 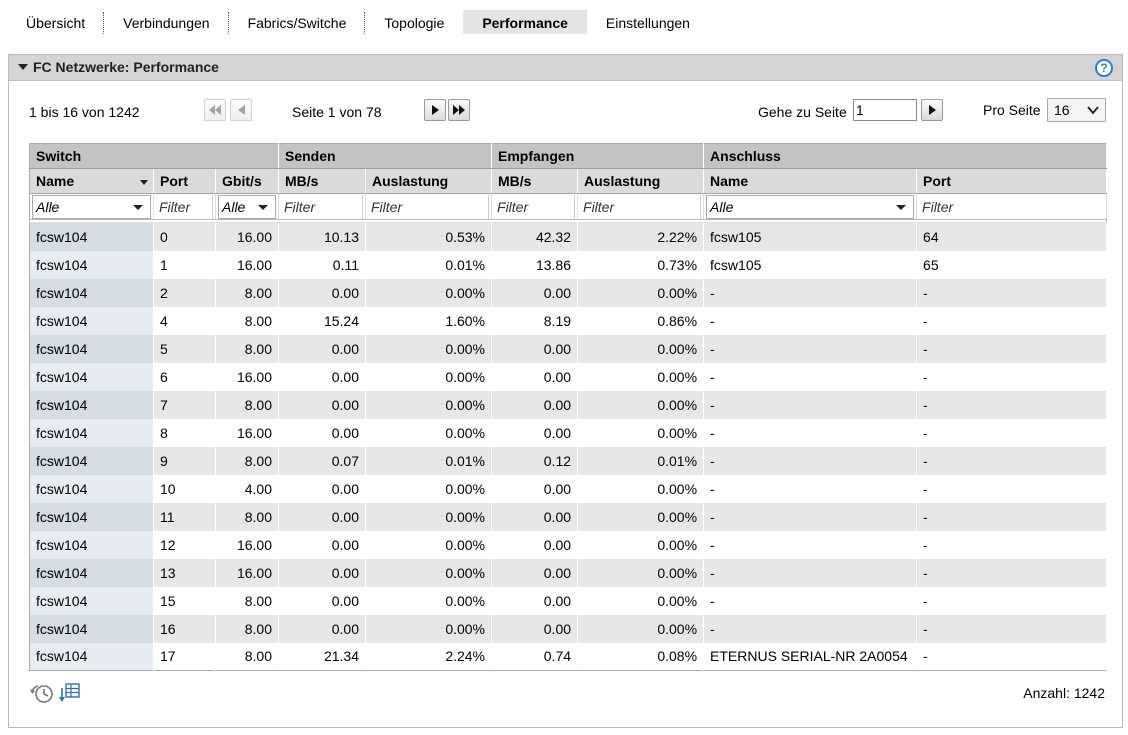 What do you see at coordinates (42, 693) in the screenshot?
I see `history-refresh-icon` at bounding box center [42, 693].